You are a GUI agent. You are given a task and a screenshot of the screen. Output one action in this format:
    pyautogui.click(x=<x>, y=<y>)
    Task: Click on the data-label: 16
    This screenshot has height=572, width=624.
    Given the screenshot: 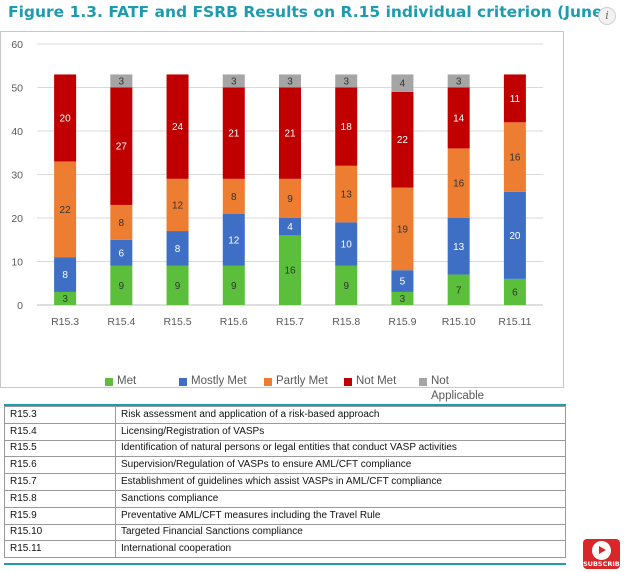 What is the action you would take?
    pyautogui.click(x=459, y=184)
    